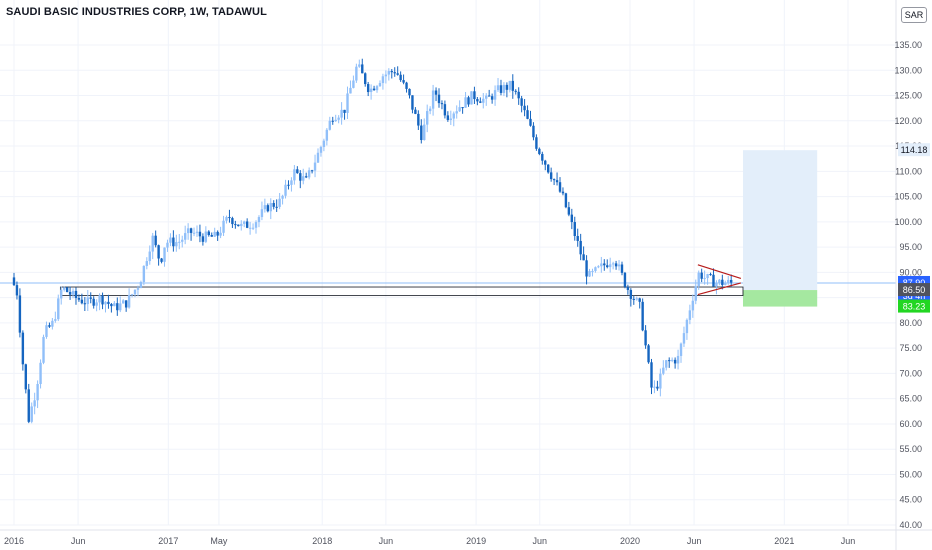 The image size is (932, 550). I want to click on support-zone-rectangle, so click(401, 291).